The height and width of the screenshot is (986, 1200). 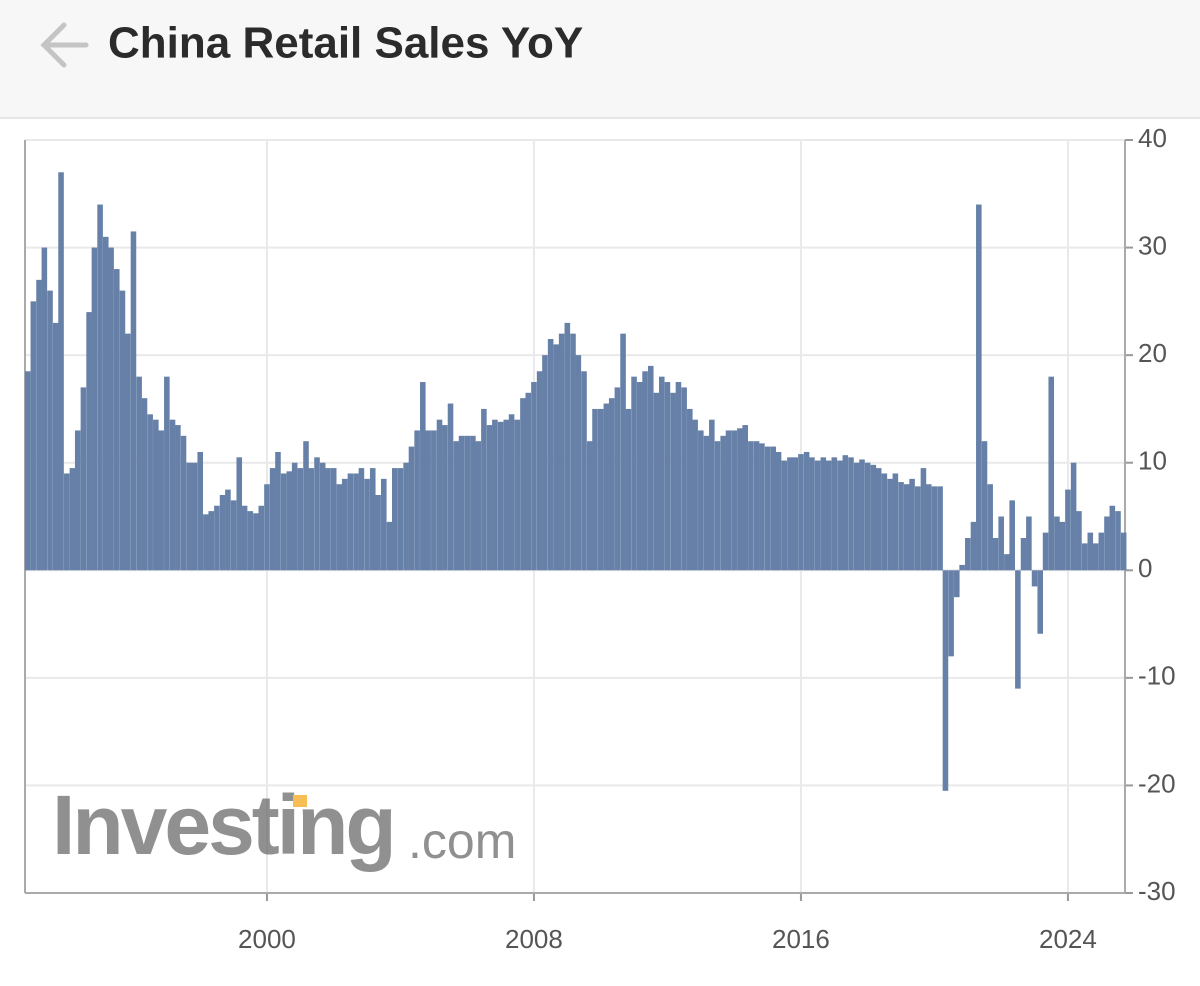 What do you see at coordinates (64, 45) in the screenshot?
I see `back-button` at bounding box center [64, 45].